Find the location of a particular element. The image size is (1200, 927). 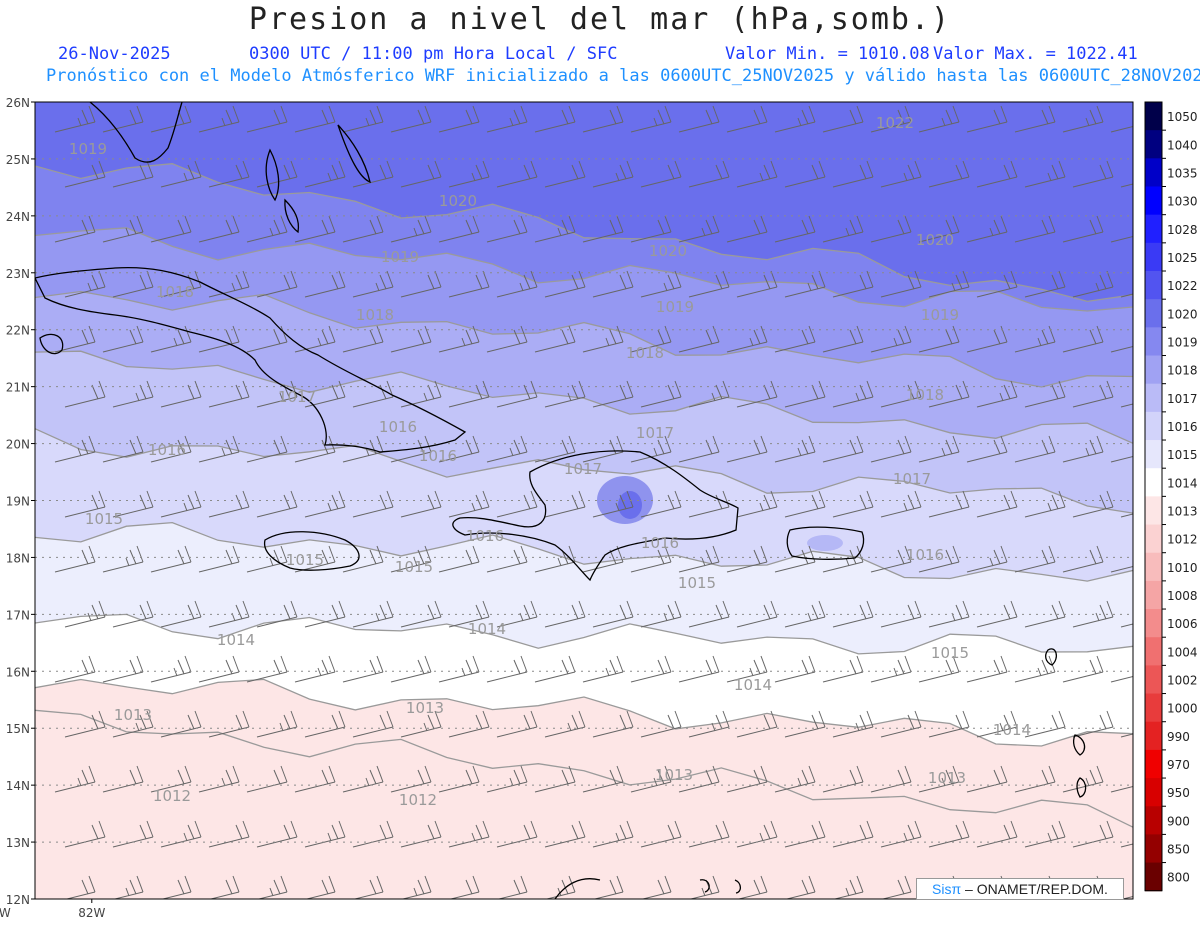

isobar-label: 1020 is located at coordinates (668, 251).